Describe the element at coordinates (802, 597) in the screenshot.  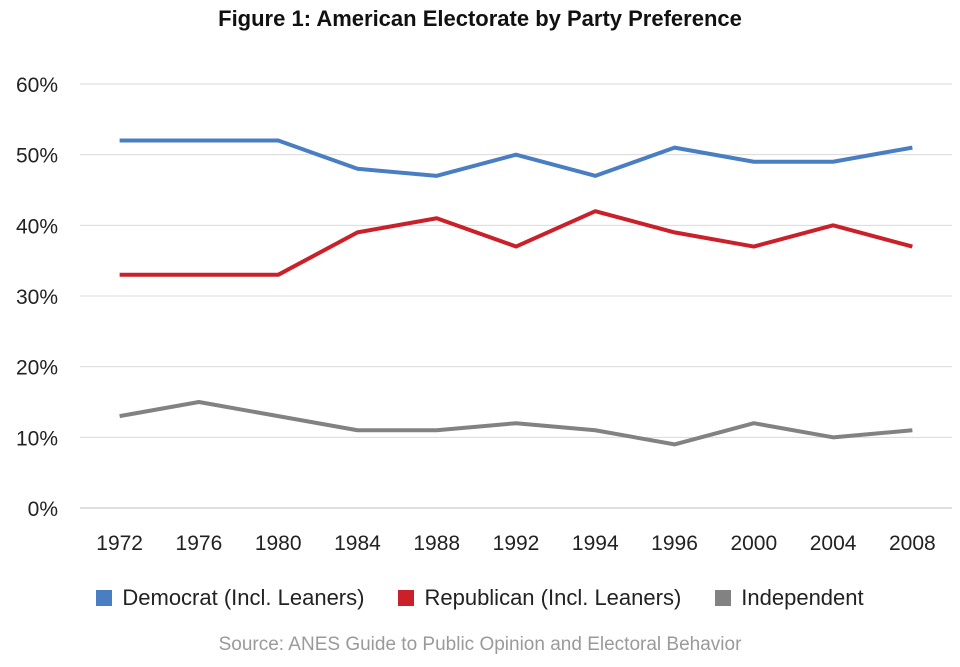
I see `legend-label: Independent` at that location.